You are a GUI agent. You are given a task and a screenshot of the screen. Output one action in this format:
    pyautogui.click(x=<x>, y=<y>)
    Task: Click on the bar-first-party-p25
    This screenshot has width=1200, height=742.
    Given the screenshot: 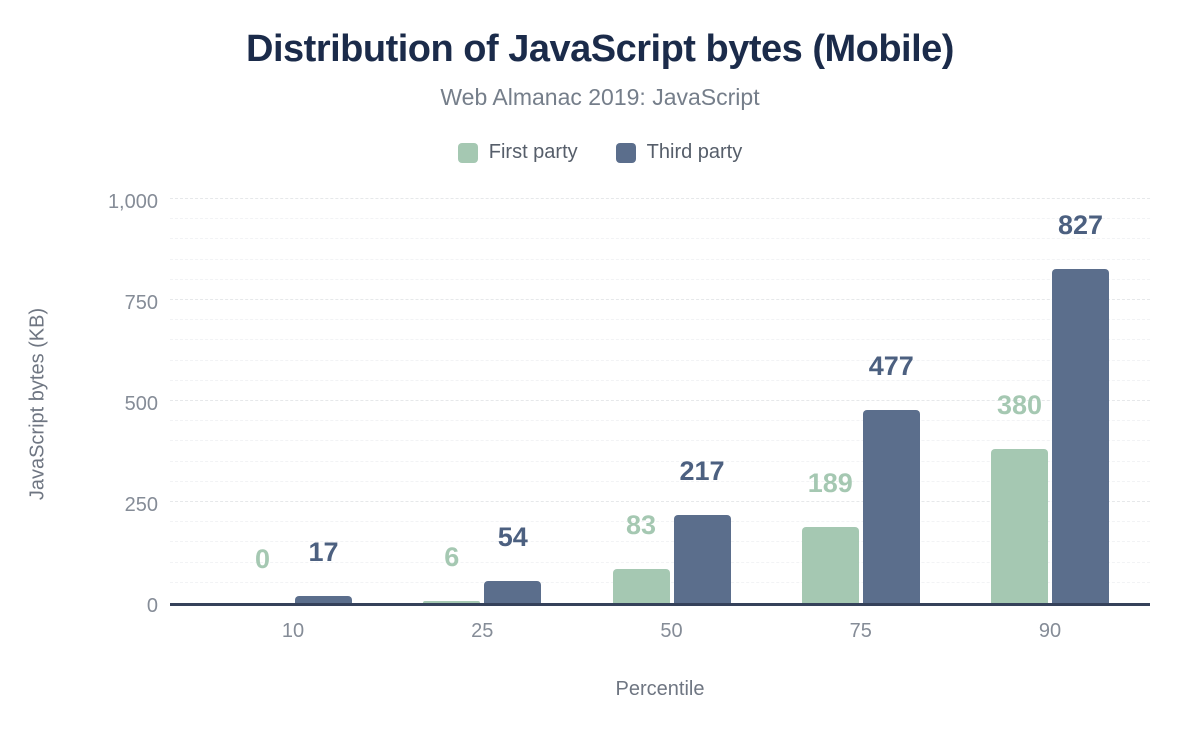 What is the action you would take?
    pyautogui.click(x=452, y=602)
    